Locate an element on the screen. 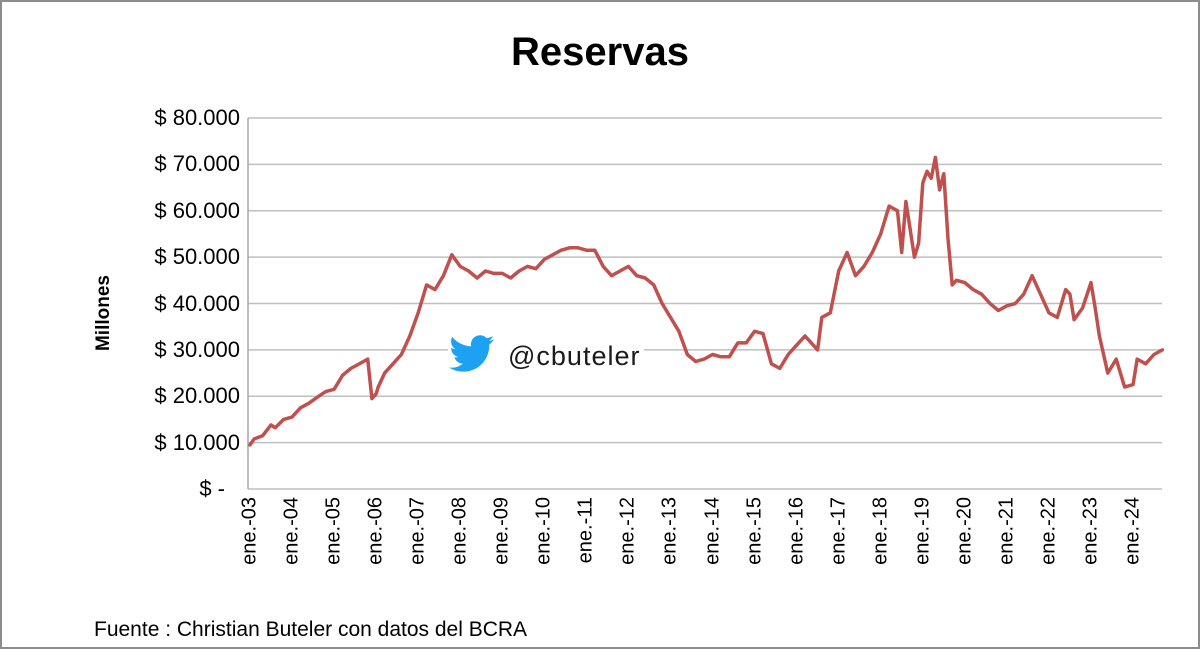  y-tick-label: $ 50.000 is located at coordinates (197, 257).